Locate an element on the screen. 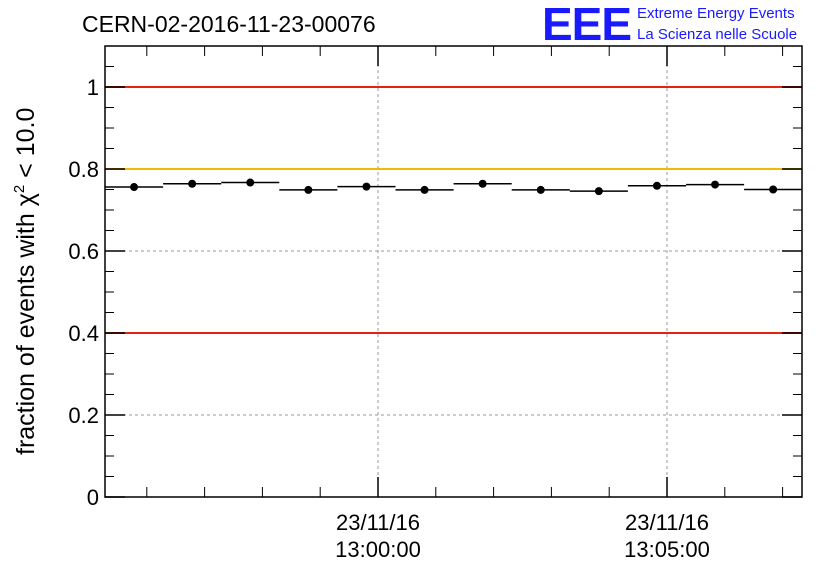 The image size is (836, 572). logo-line2: La Scienza nelle Scuole is located at coordinates (717, 34).